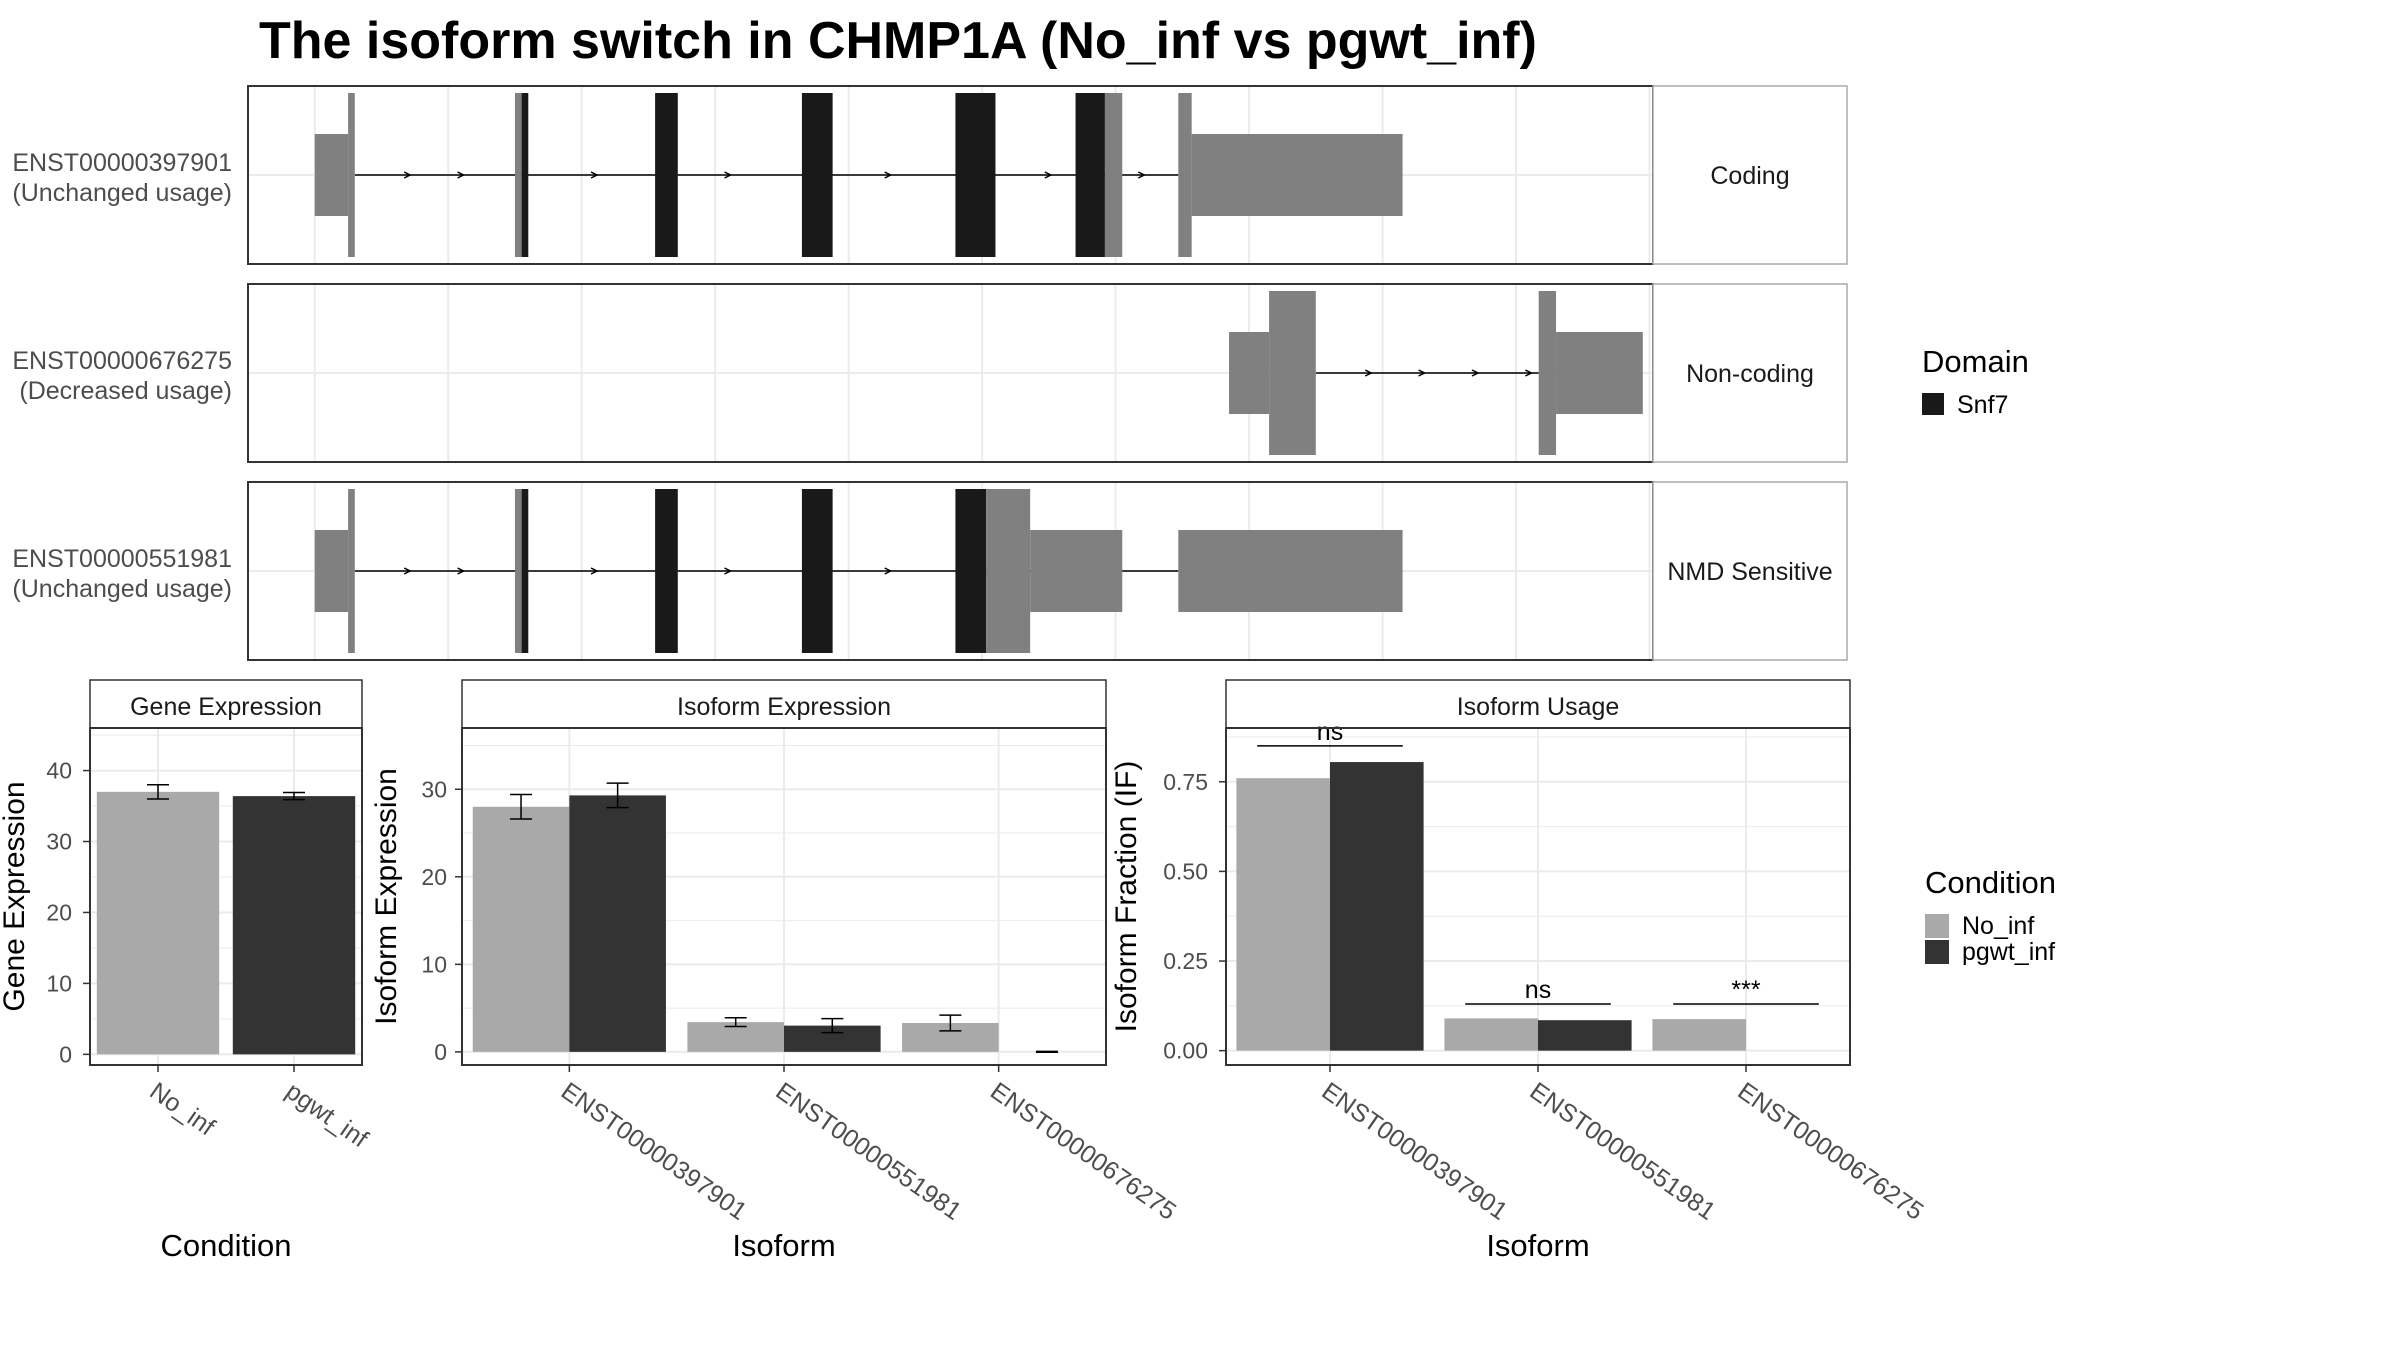 The width and height of the screenshot is (2400, 1350). I want to click on domain-legend-title: Domain, so click(1975, 361).